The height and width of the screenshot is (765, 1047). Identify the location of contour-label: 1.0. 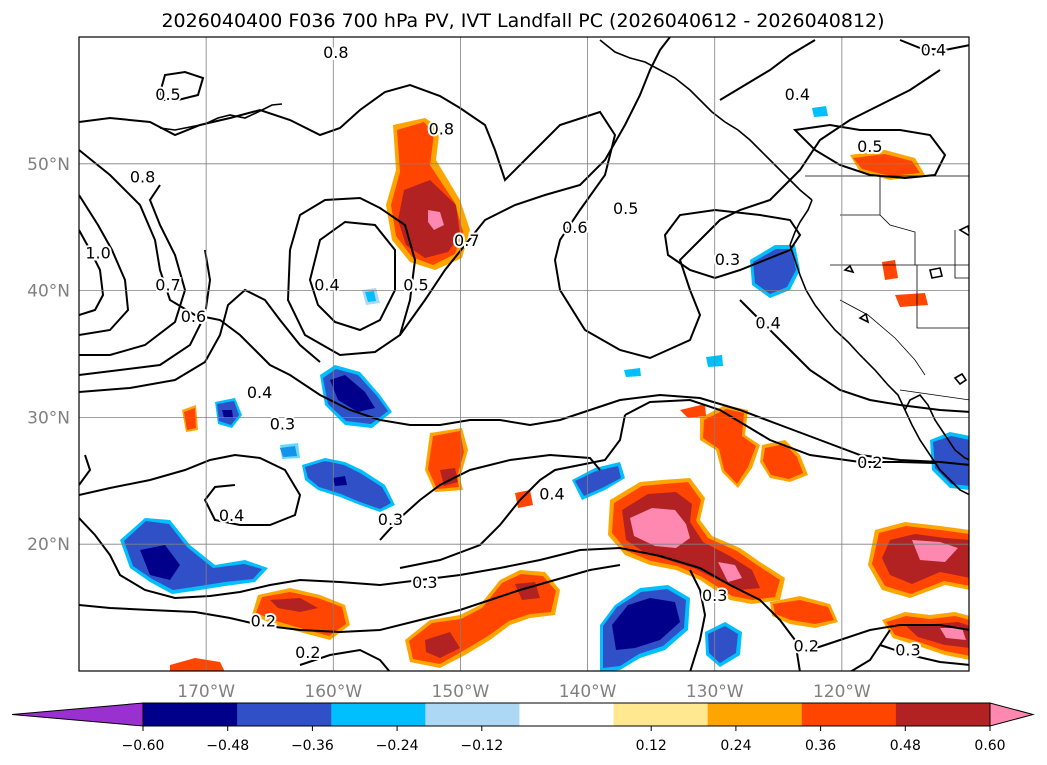
(97, 253).